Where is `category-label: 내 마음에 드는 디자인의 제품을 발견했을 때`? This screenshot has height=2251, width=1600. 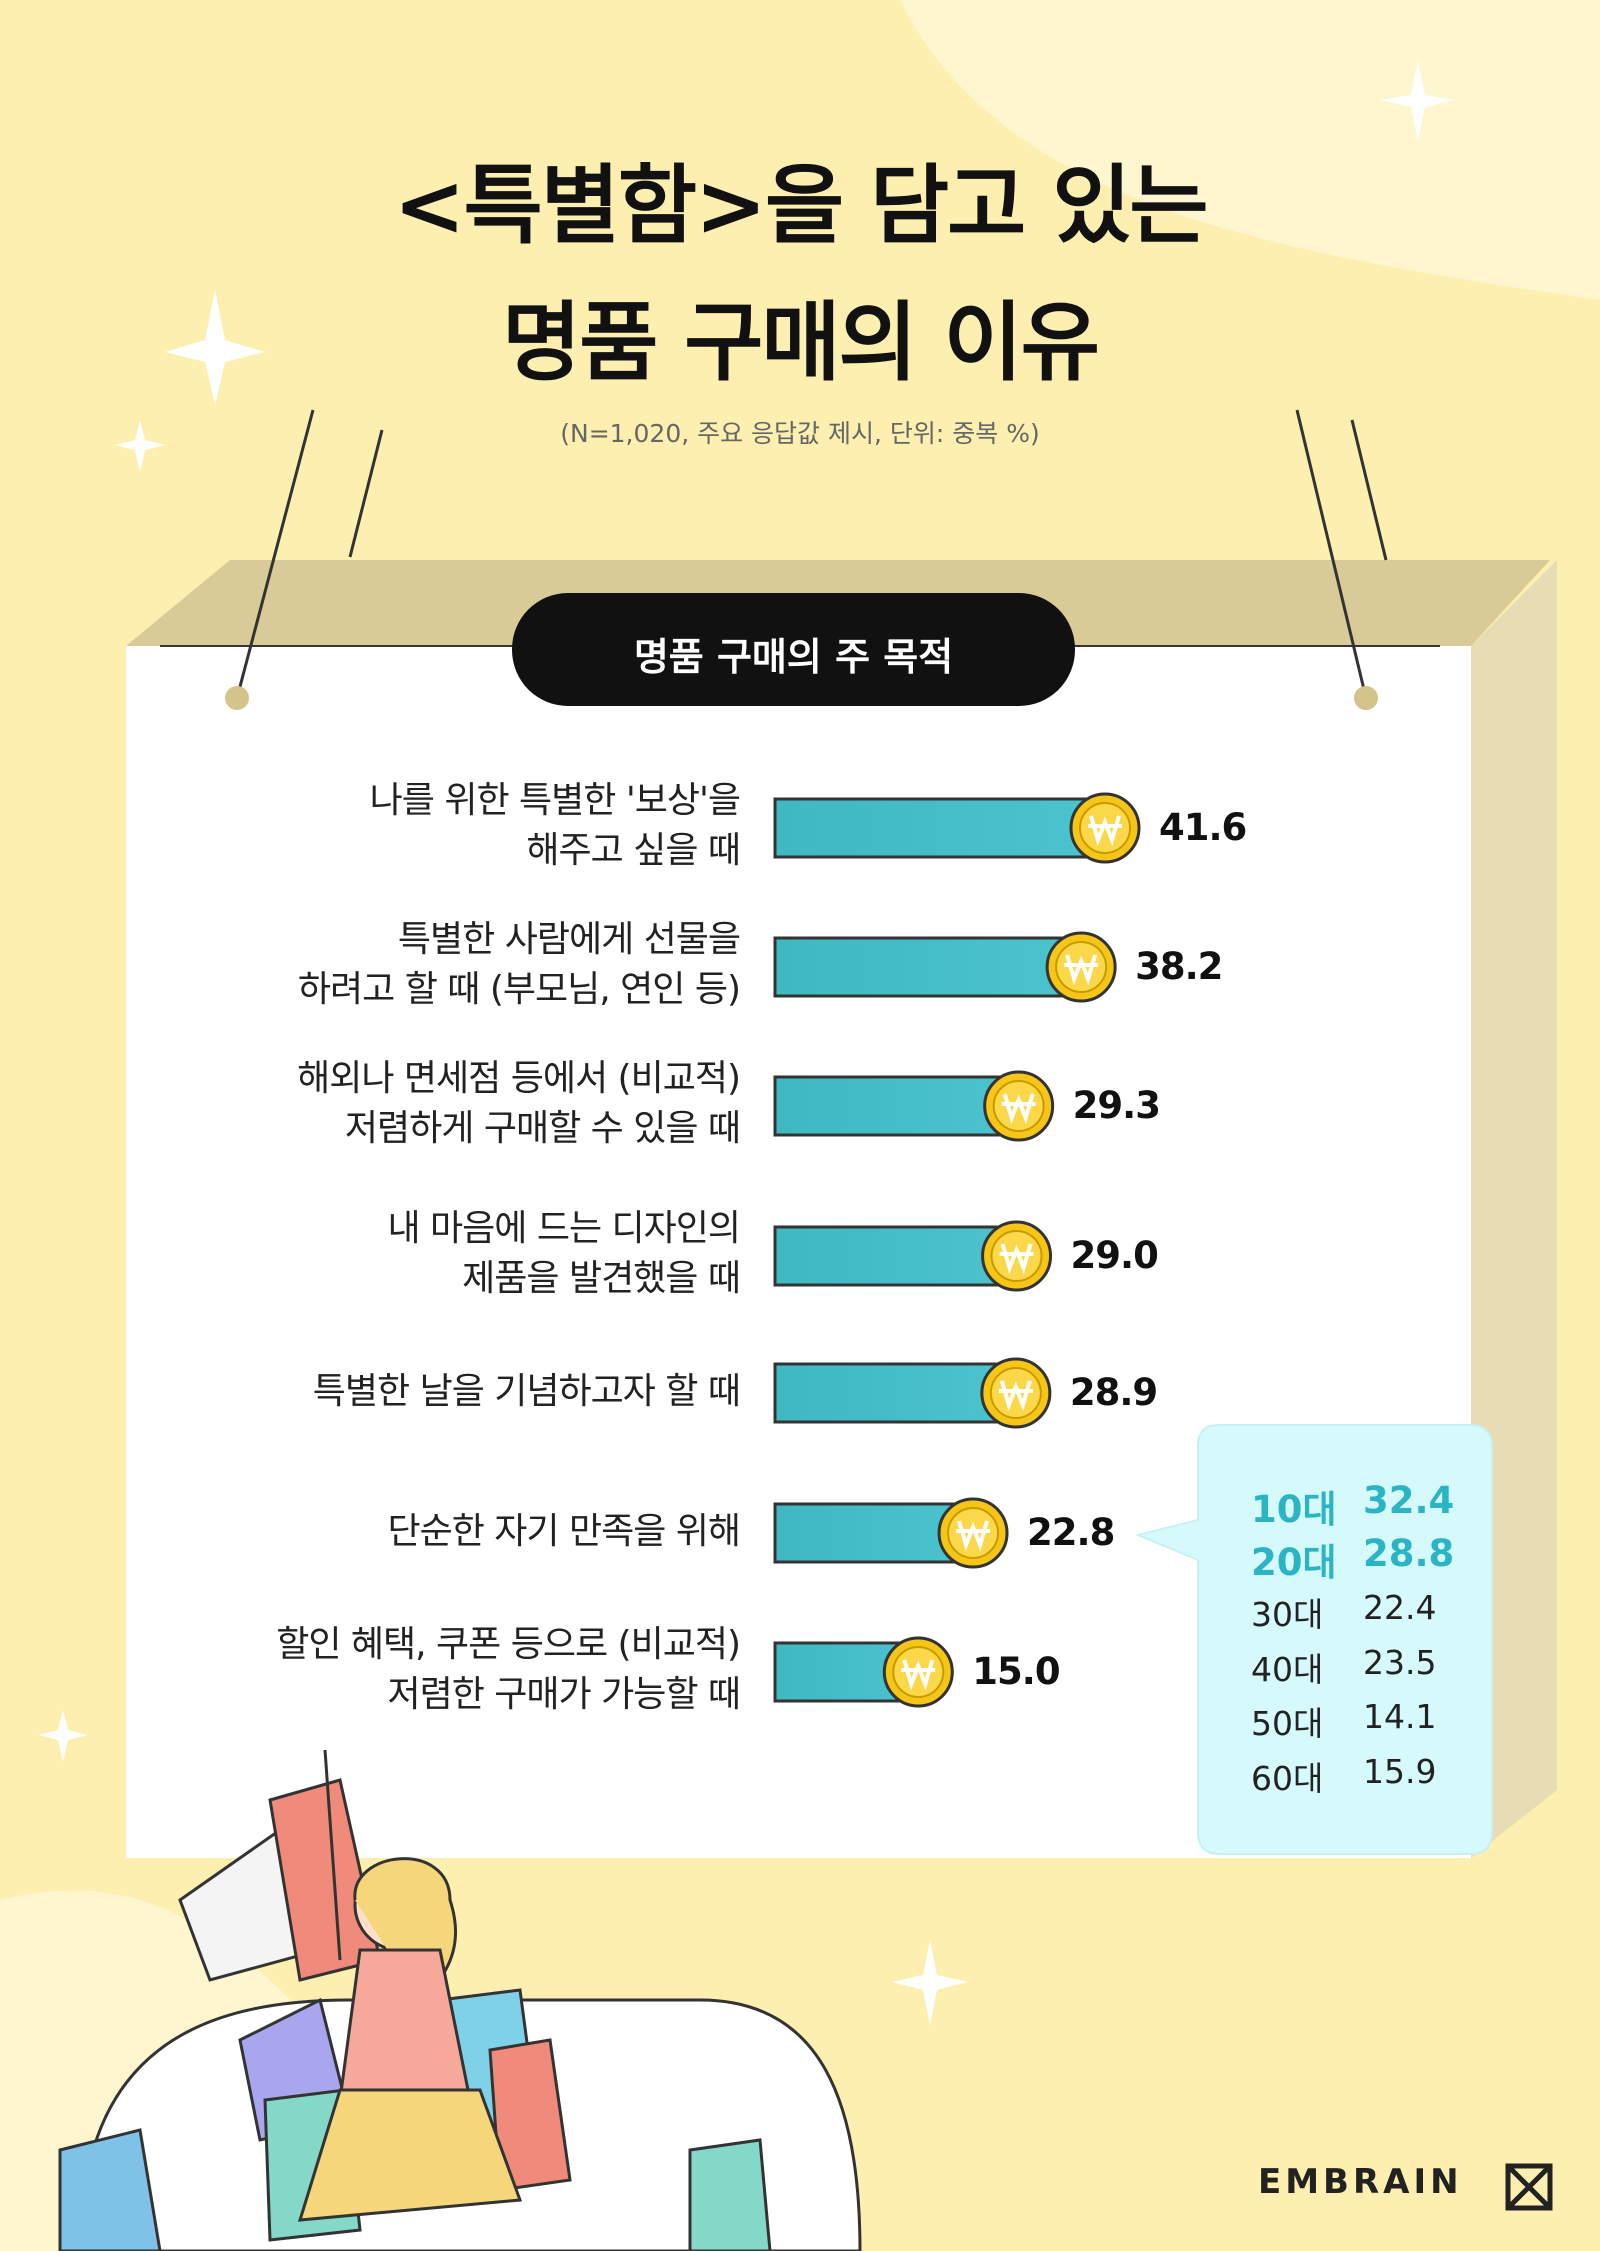
category-label: 내 마음에 드는 디자인의 제품을 발견했을 때 is located at coordinates (564, 1253).